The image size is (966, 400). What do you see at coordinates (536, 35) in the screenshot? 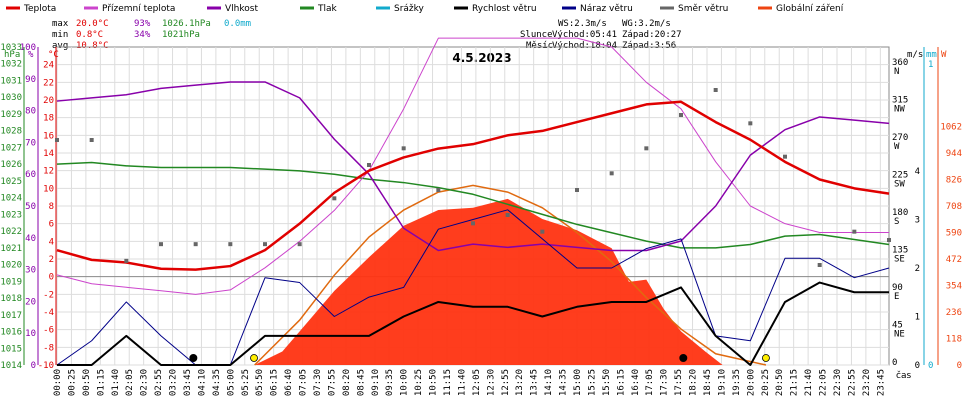
I see `sun-label: Slunce` at bounding box center [536, 35].